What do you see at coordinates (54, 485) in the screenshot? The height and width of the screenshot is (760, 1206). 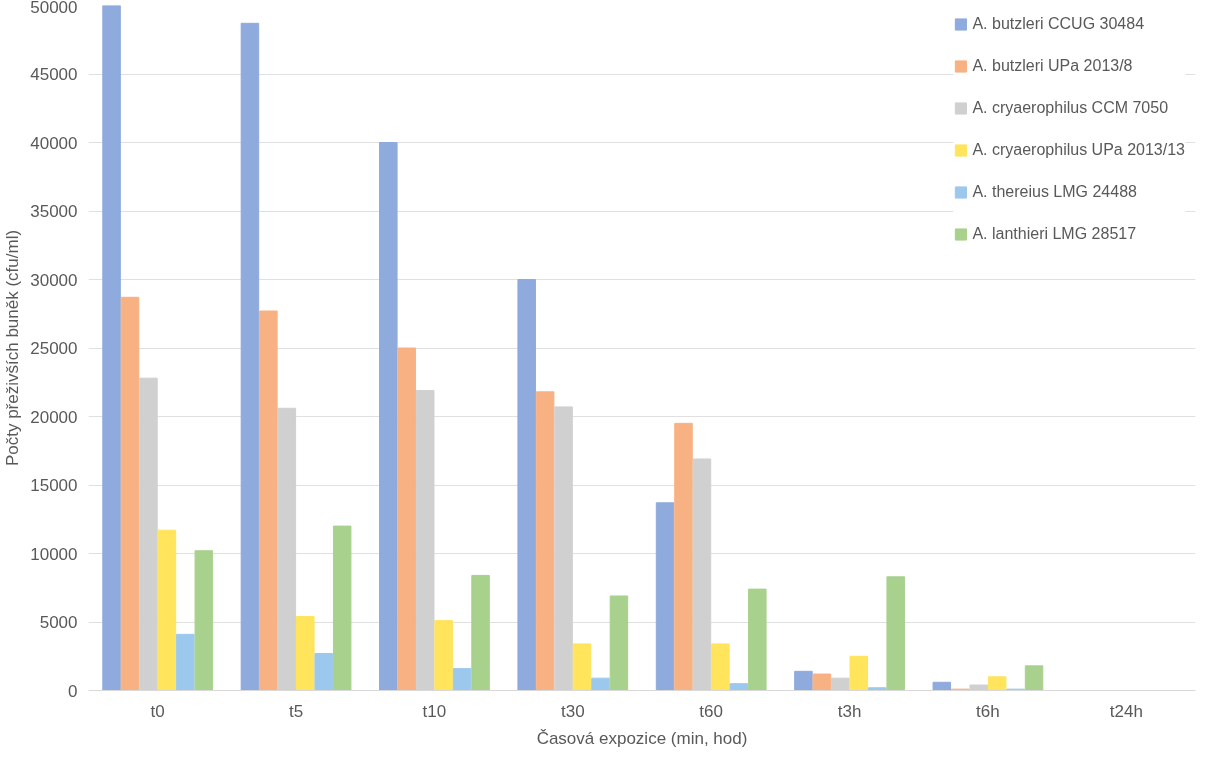 I see `y-tick-label: 15000` at bounding box center [54, 485].